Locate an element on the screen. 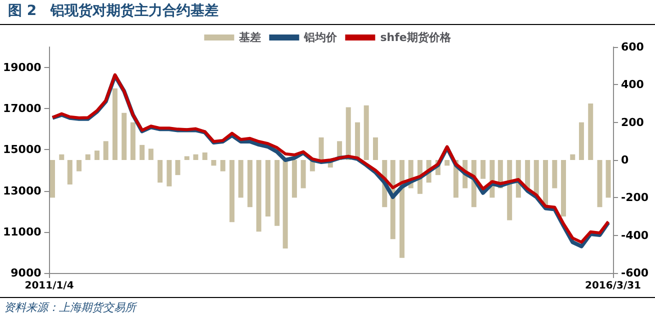 Image resolution: width=655 pixels, height=321 pixels. y2-tick-label: 200 is located at coordinates (632, 122).